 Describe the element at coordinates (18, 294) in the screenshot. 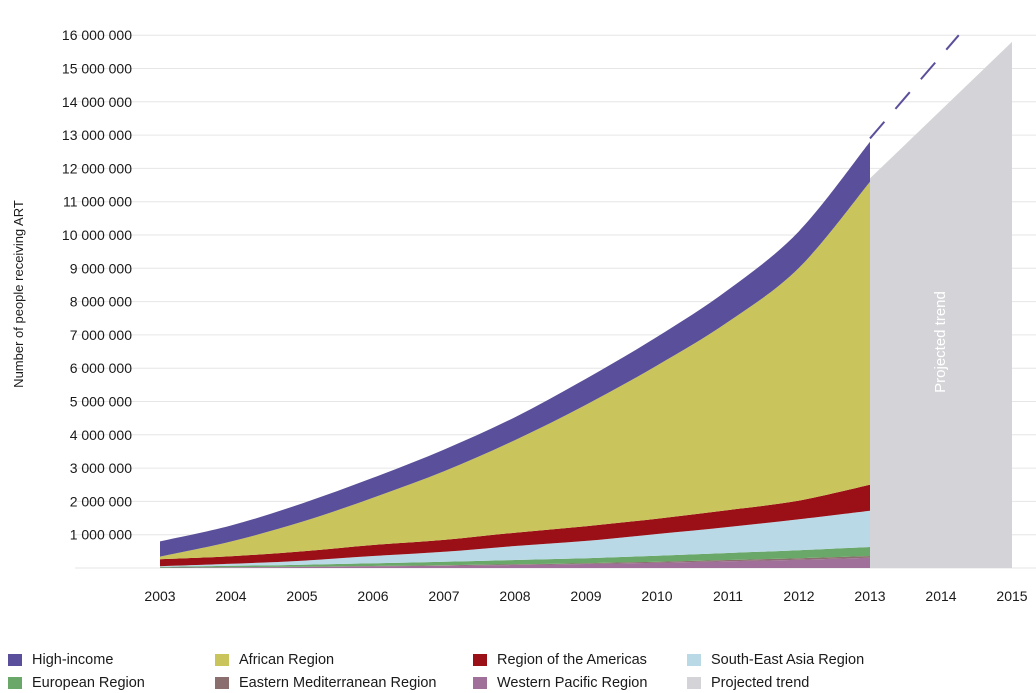

I see `y-axis-title: Number of people receiving ART` at that location.